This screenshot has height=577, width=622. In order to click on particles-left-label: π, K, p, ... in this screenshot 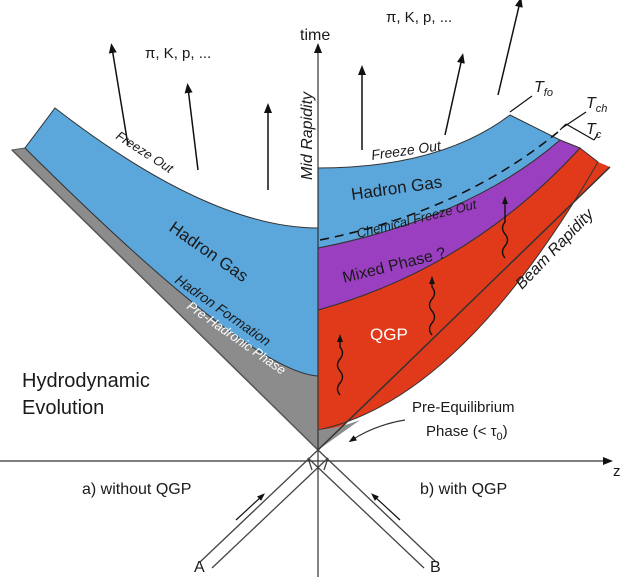, I will do `click(178, 53)`.